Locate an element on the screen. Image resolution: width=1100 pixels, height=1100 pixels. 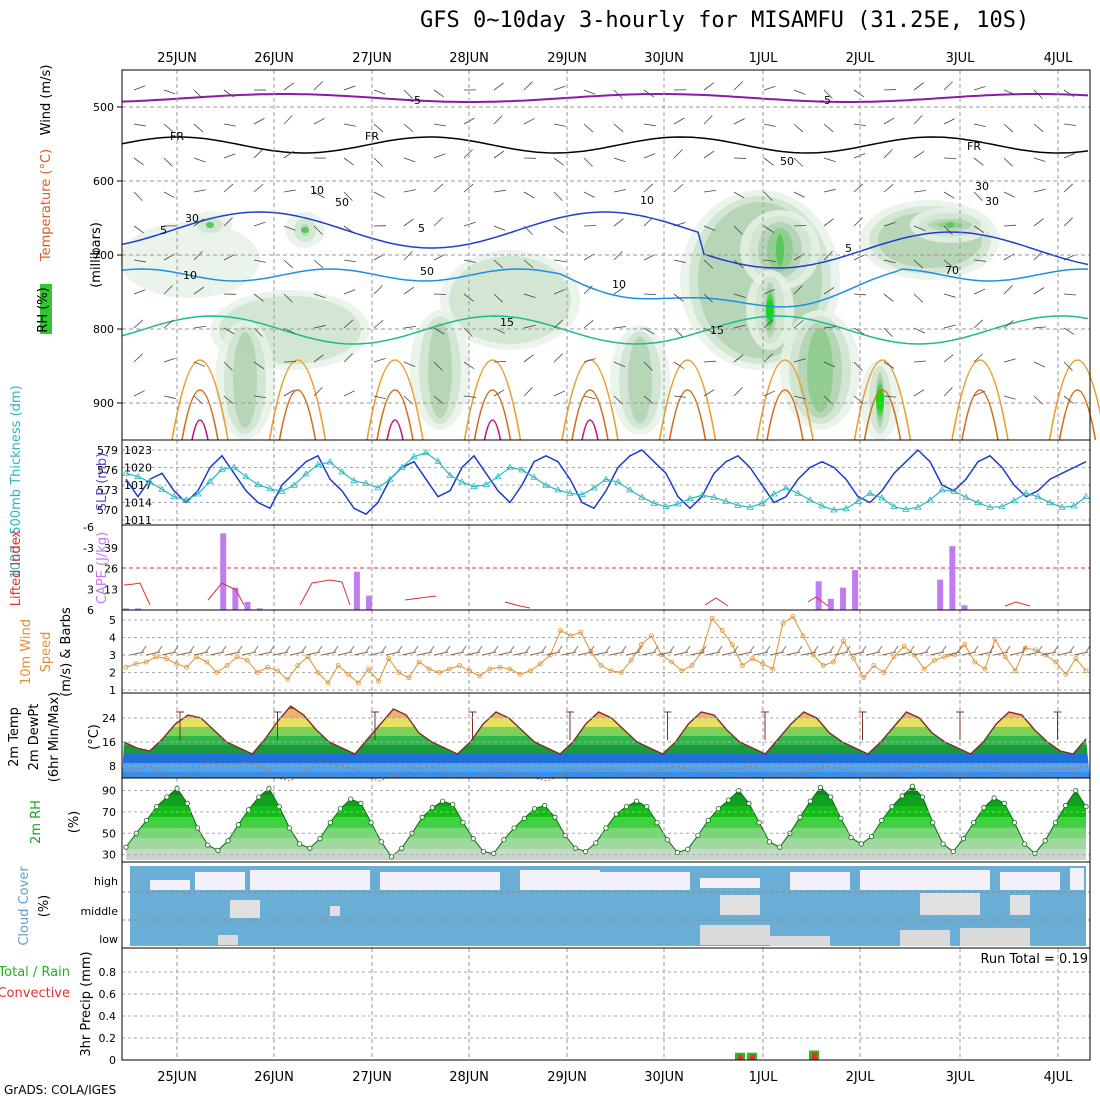
contour-label: 5 is located at coordinates (421, 228).